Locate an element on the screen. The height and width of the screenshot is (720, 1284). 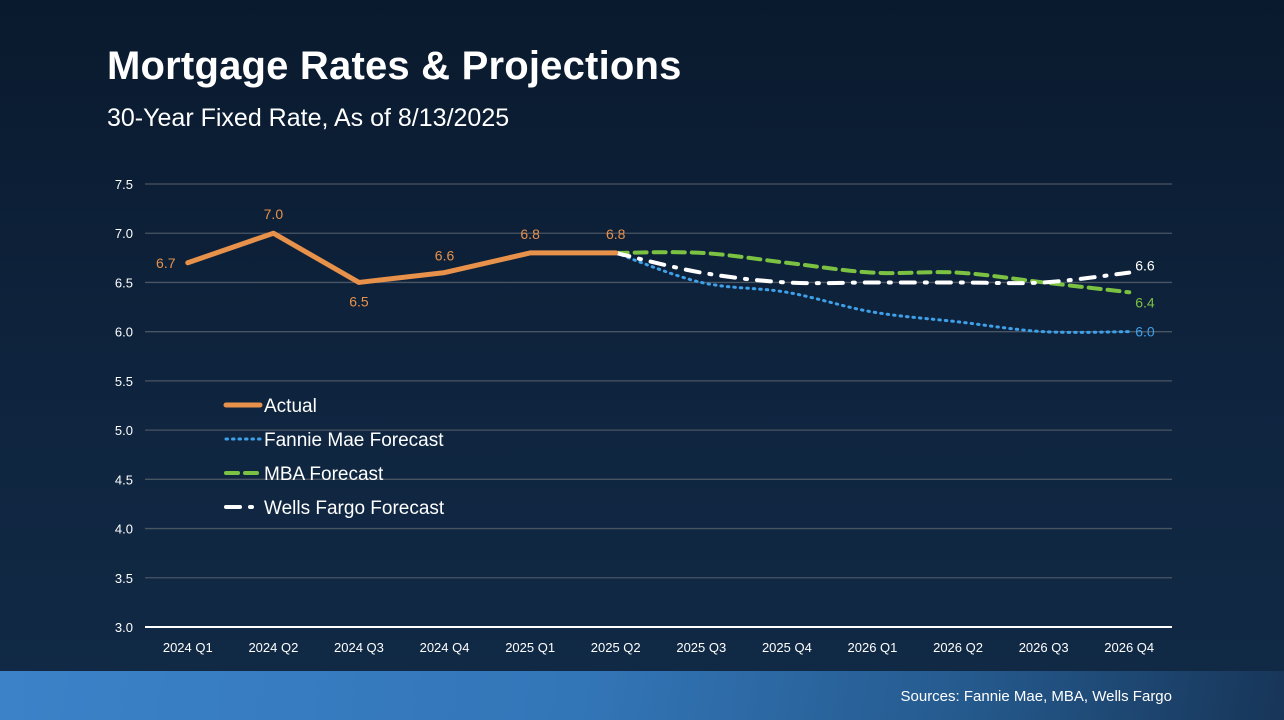
y-tick-label: 4.0 is located at coordinates (124, 529).